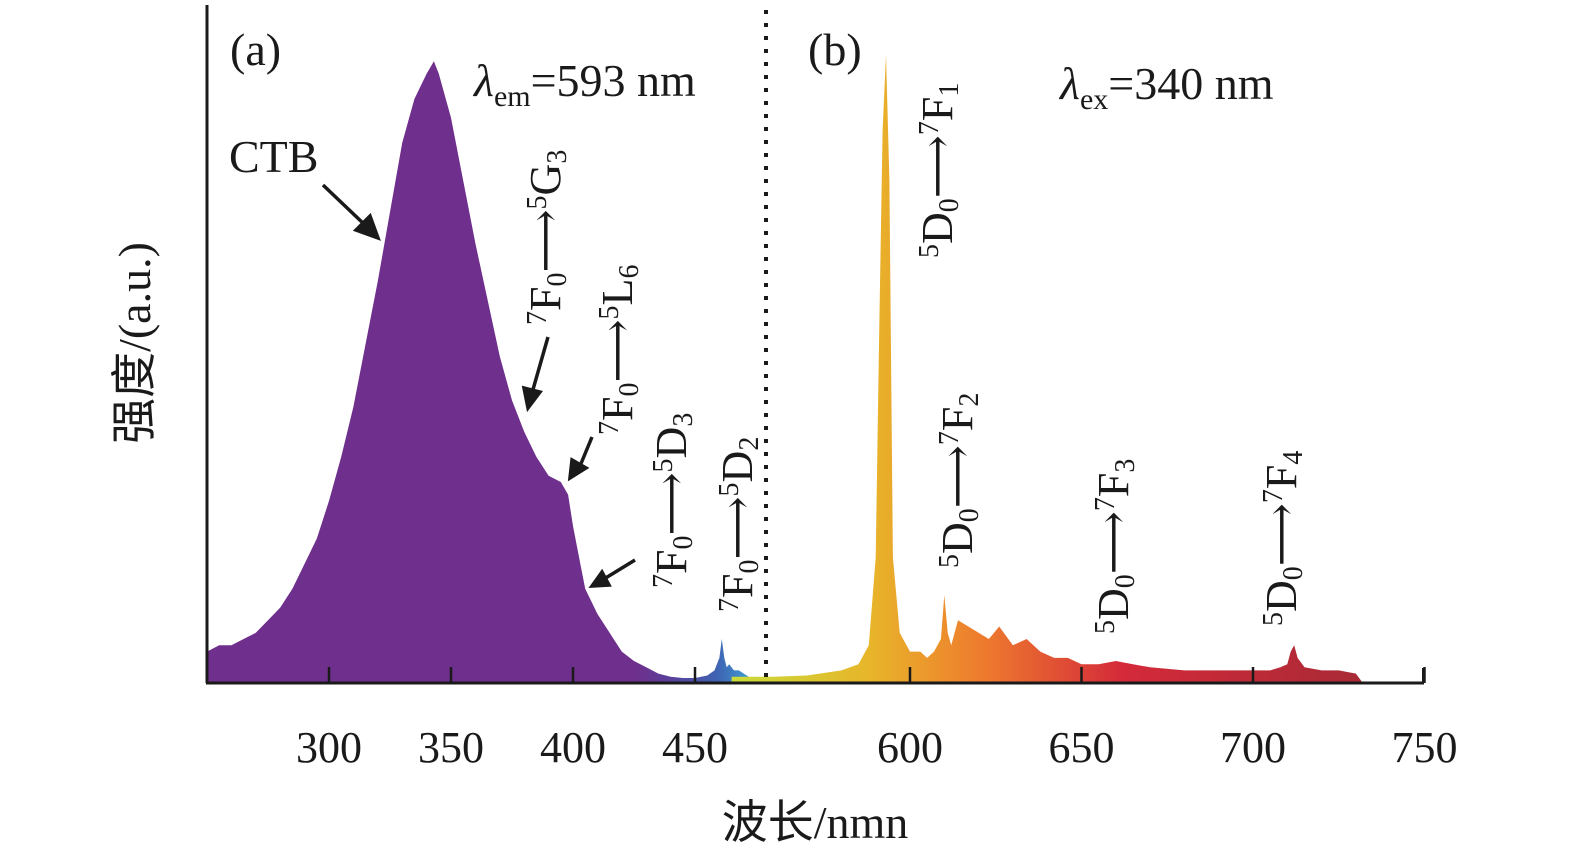  I want to click on transition-7f0-5l6: 7F0⟶5L6, so click(619, 350).